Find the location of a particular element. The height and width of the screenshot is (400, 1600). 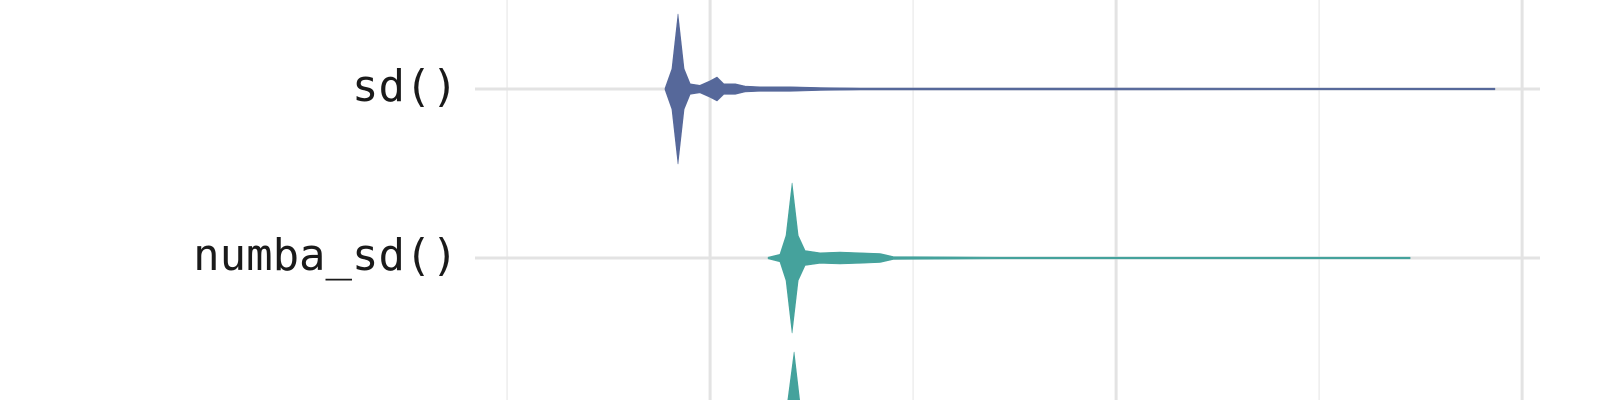

y-tick-label: numba_sd() is located at coordinates (325, 255).